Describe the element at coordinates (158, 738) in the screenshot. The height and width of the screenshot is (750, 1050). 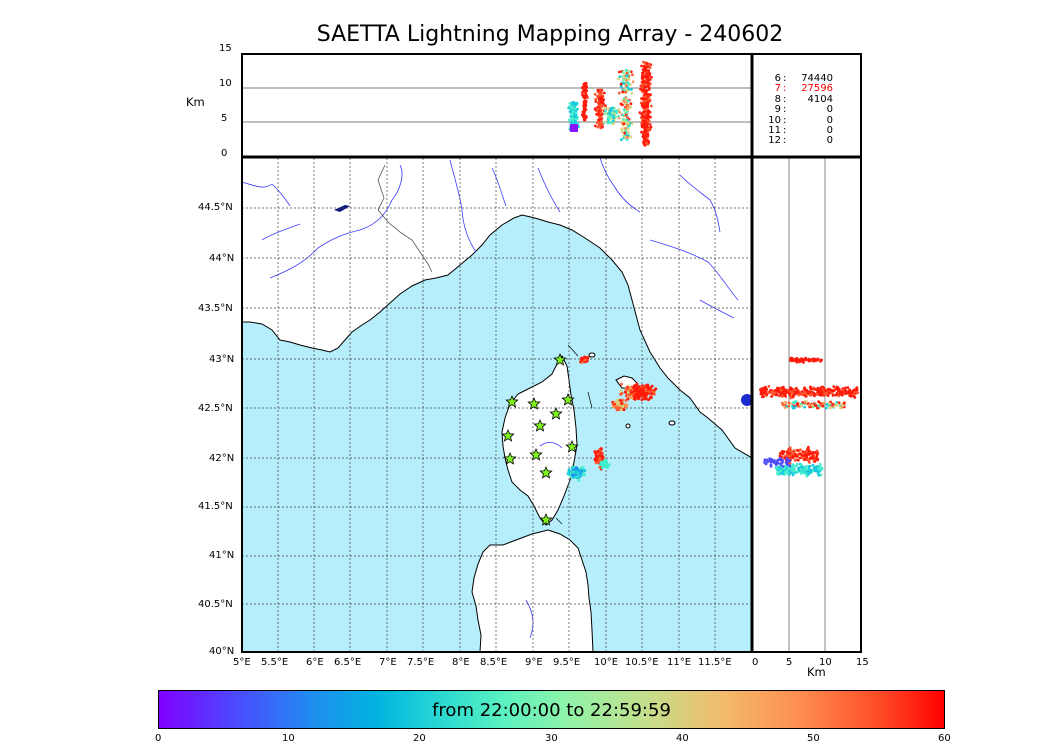
I see `colorbar-tick: 0` at that location.